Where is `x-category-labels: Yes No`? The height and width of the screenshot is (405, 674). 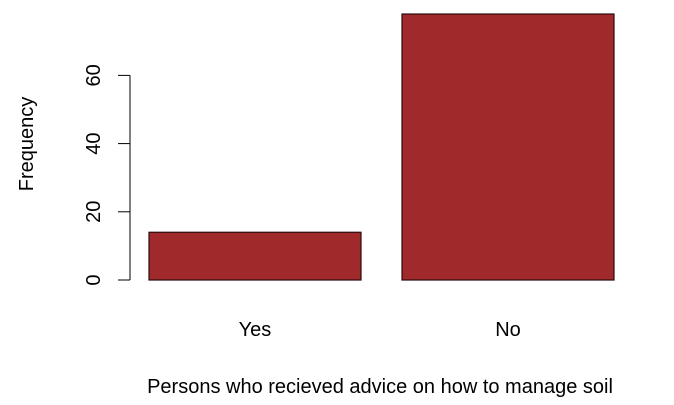
x-category-labels: Yes No is located at coordinates (380, 330).